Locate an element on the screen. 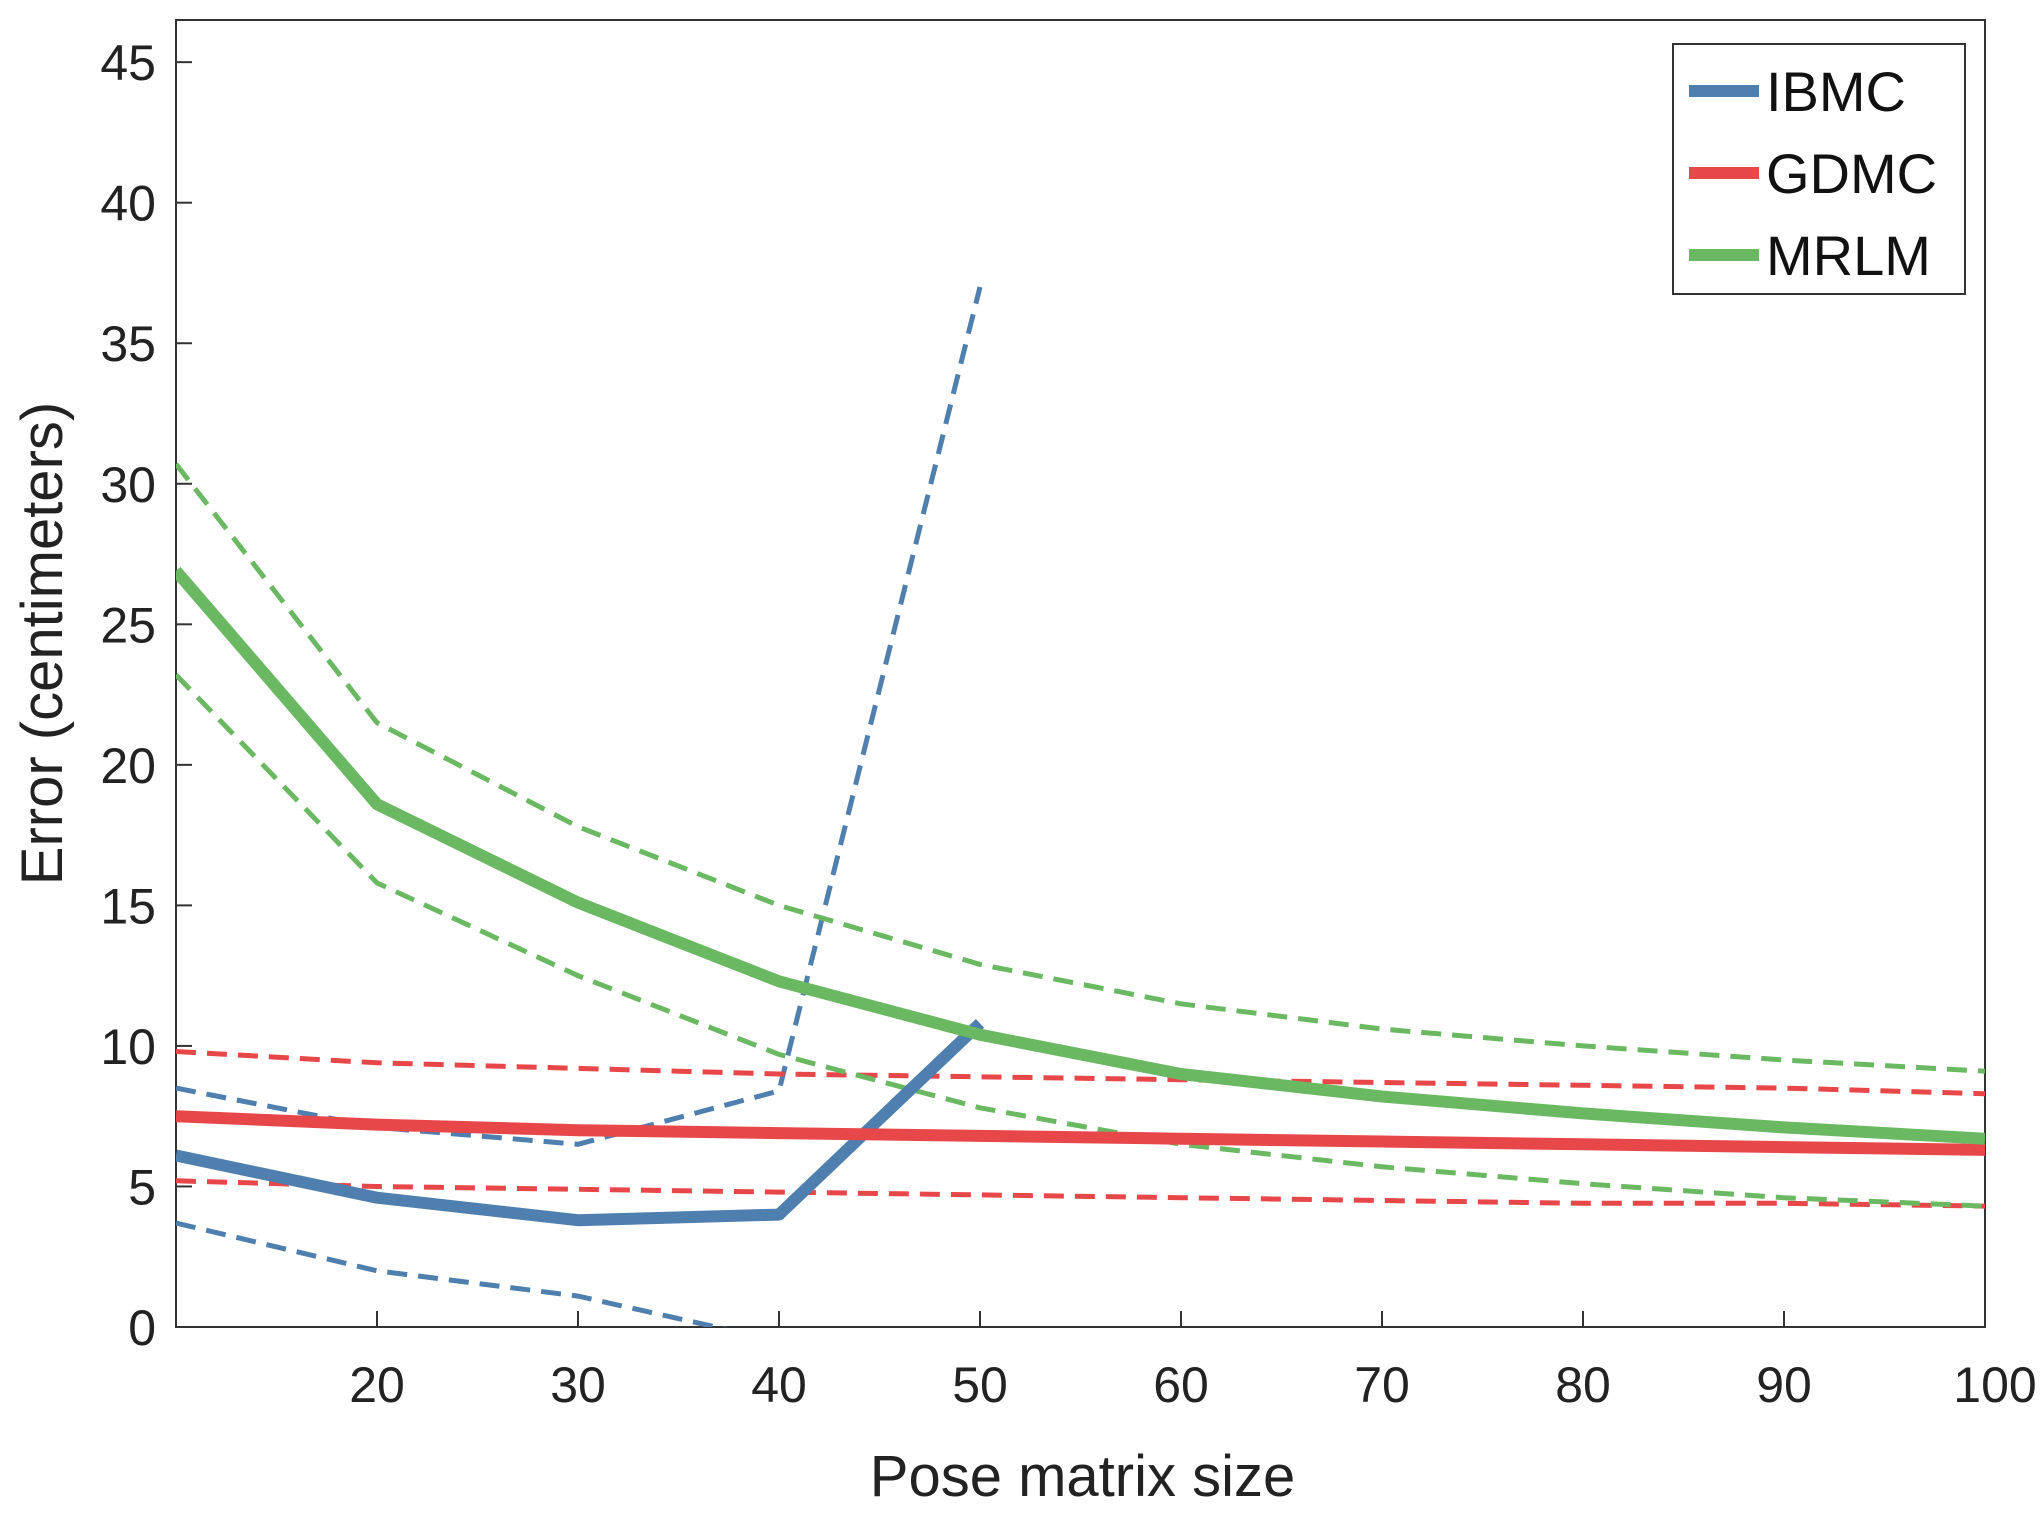 This screenshot has width=2040, height=1513. gdmc-mean-line is located at coordinates (1080, 1133).